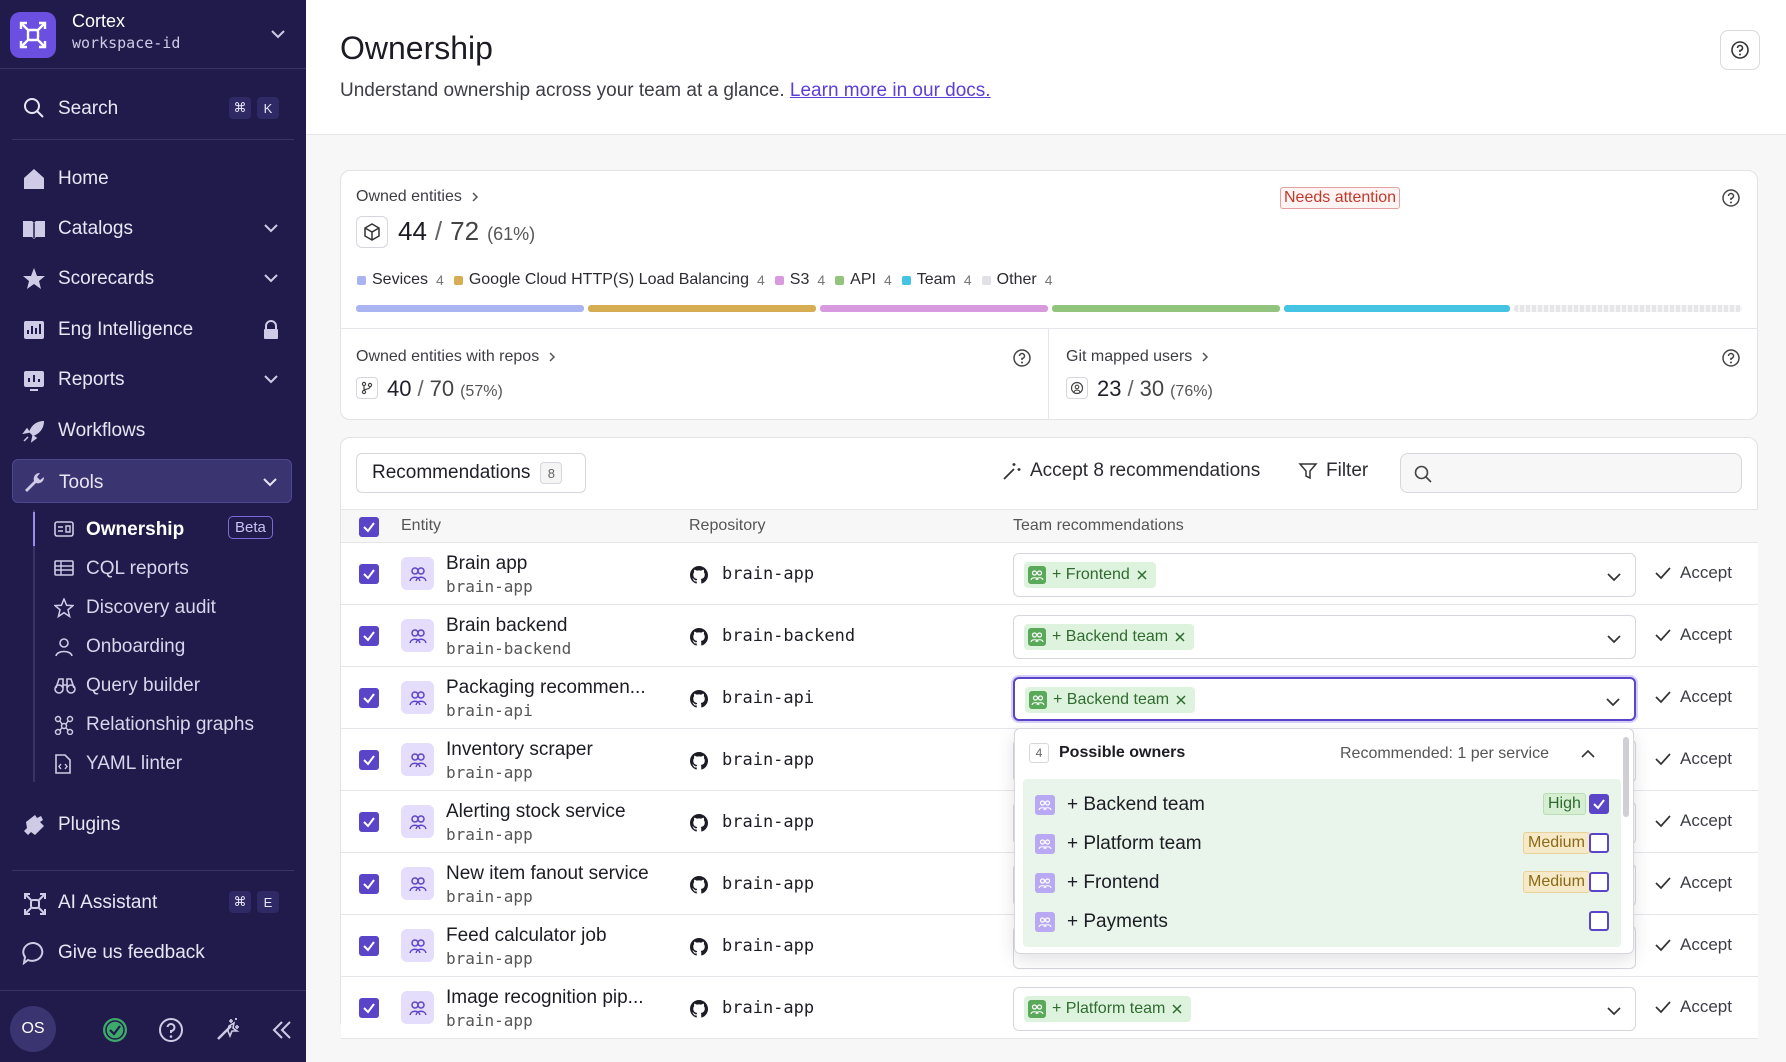  Describe the element at coordinates (887, 280) in the screenshot. I see `legend-count: 4` at that location.